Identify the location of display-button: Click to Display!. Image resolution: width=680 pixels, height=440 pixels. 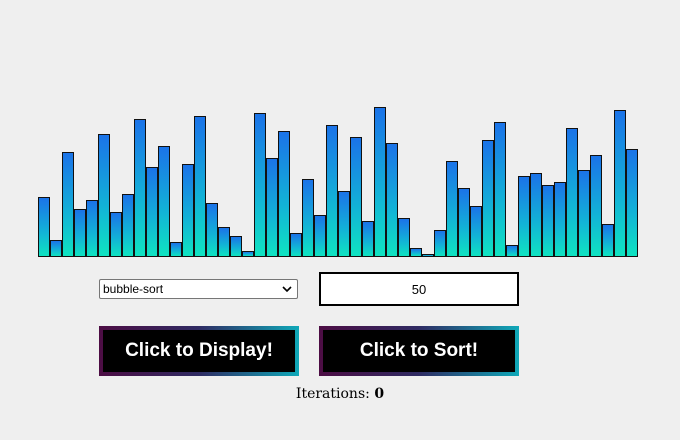
(199, 351).